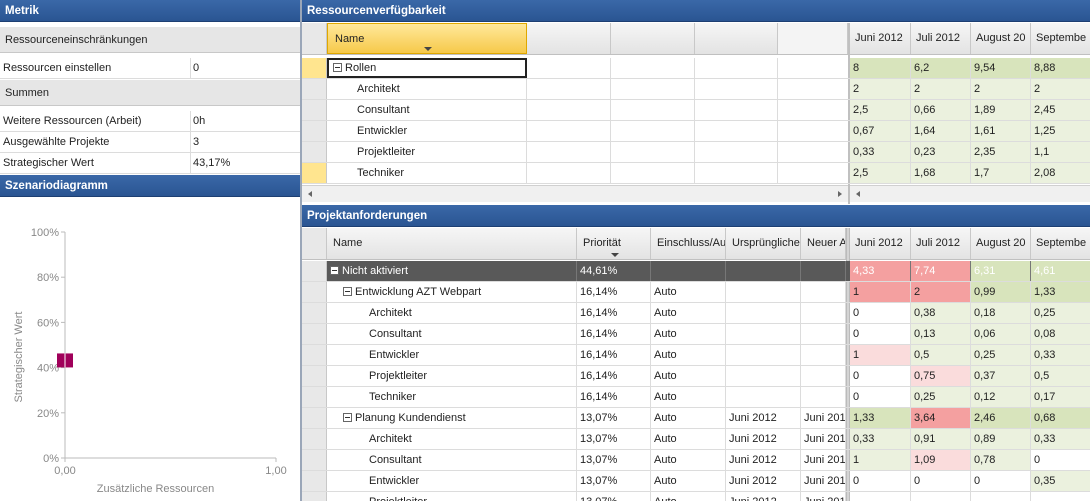  Describe the element at coordinates (150, 142) in the screenshot. I see `sum-row: Ausgewählte Projekte 3` at that location.